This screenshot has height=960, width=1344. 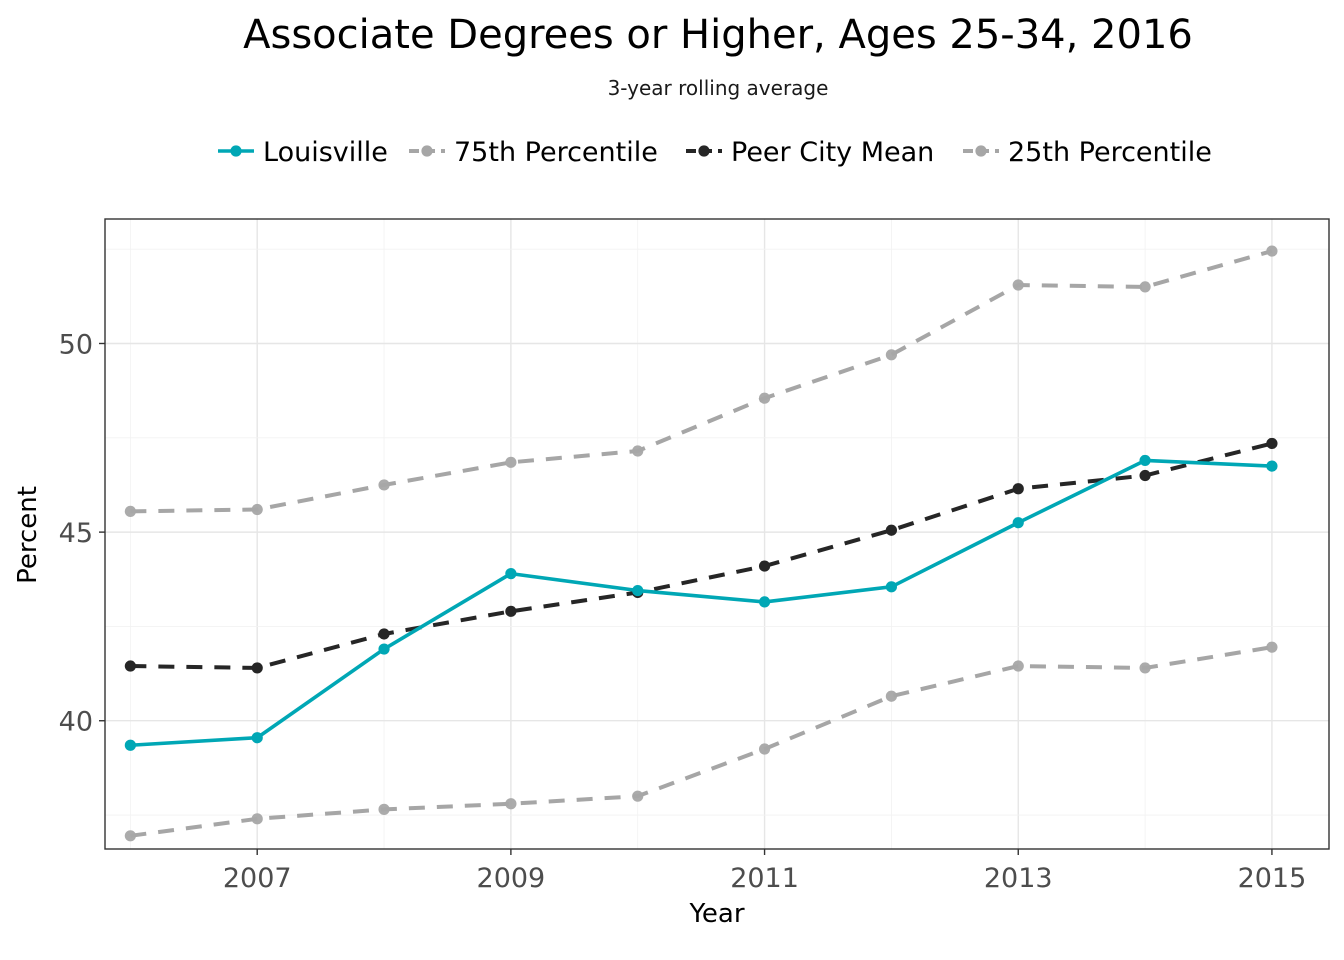 I want to click on legend-item-louisville: Louisville, so click(x=303, y=152).